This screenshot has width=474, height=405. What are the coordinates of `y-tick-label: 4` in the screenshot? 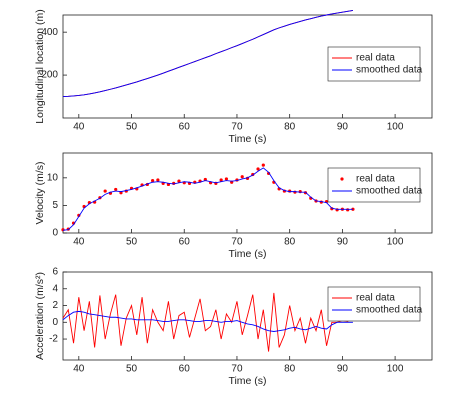 It's located at (55, 288).